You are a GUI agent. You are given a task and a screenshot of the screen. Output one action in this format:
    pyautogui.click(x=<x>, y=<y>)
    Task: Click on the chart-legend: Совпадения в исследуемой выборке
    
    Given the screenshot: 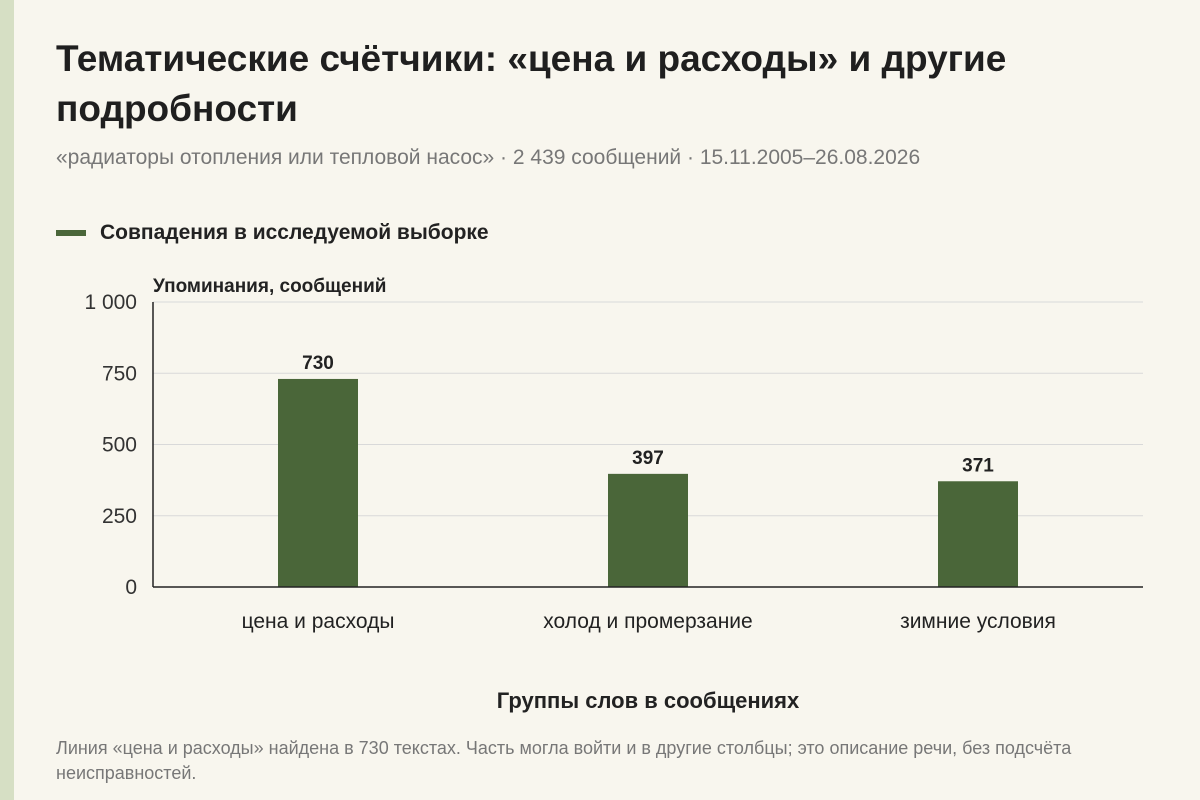 What is the action you would take?
    pyautogui.click(x=272, y=233)
    